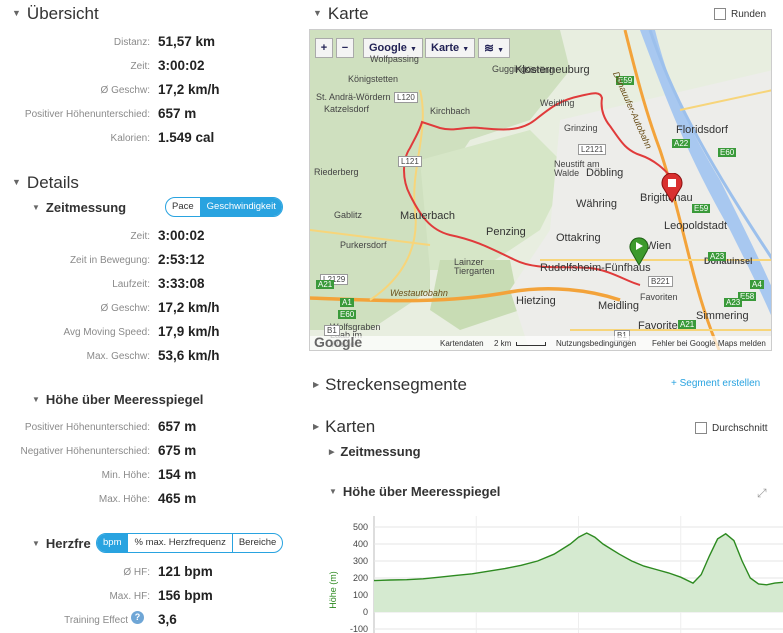 This screenshot has width=783, height=633. I want to click on map-district-label: Meidling, so click(618, 306).